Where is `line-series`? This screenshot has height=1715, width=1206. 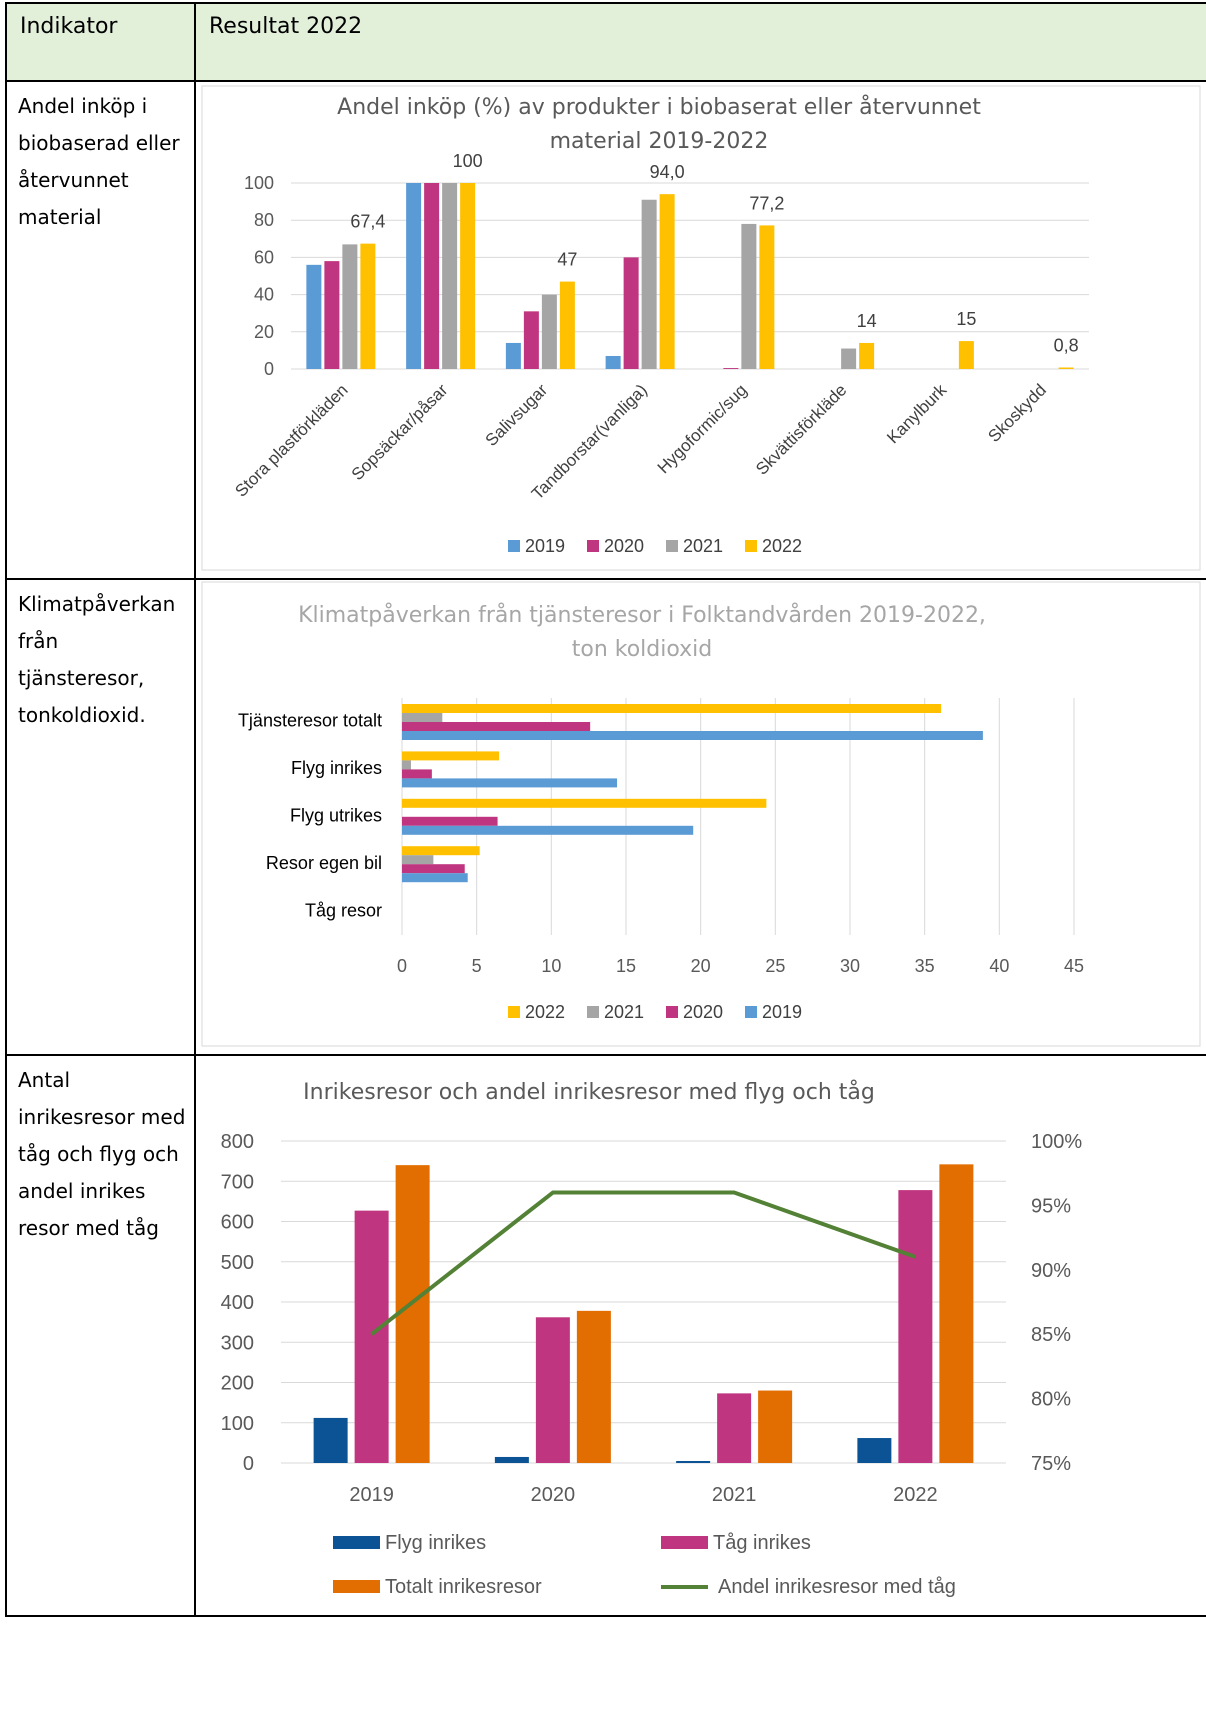 line-series is located at coordinates (643, 1263).